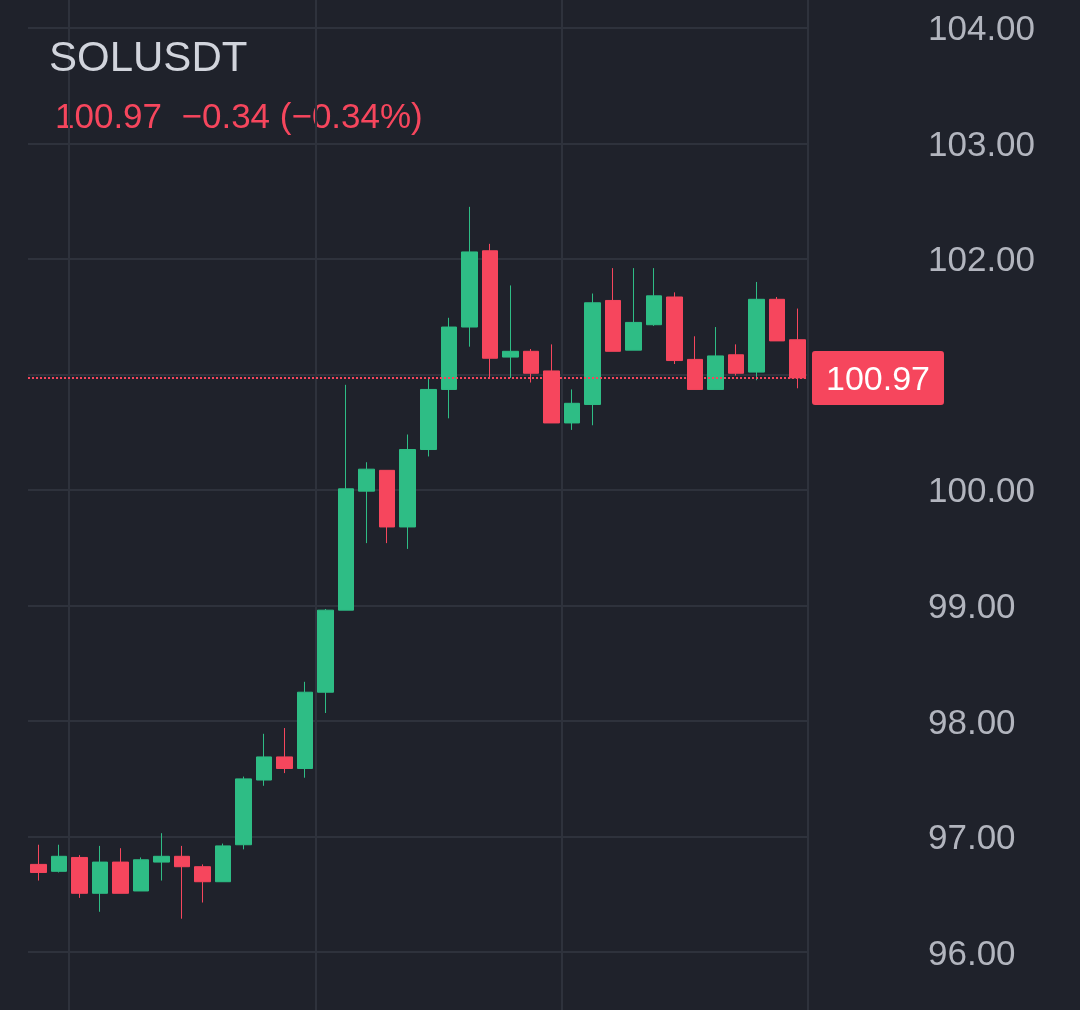 The image size is (1080, 1010). What do you see at coordinates (972, 606) in the screenshot?
I see `y-tick-label: 99.00` at bounding box center [972, 606].